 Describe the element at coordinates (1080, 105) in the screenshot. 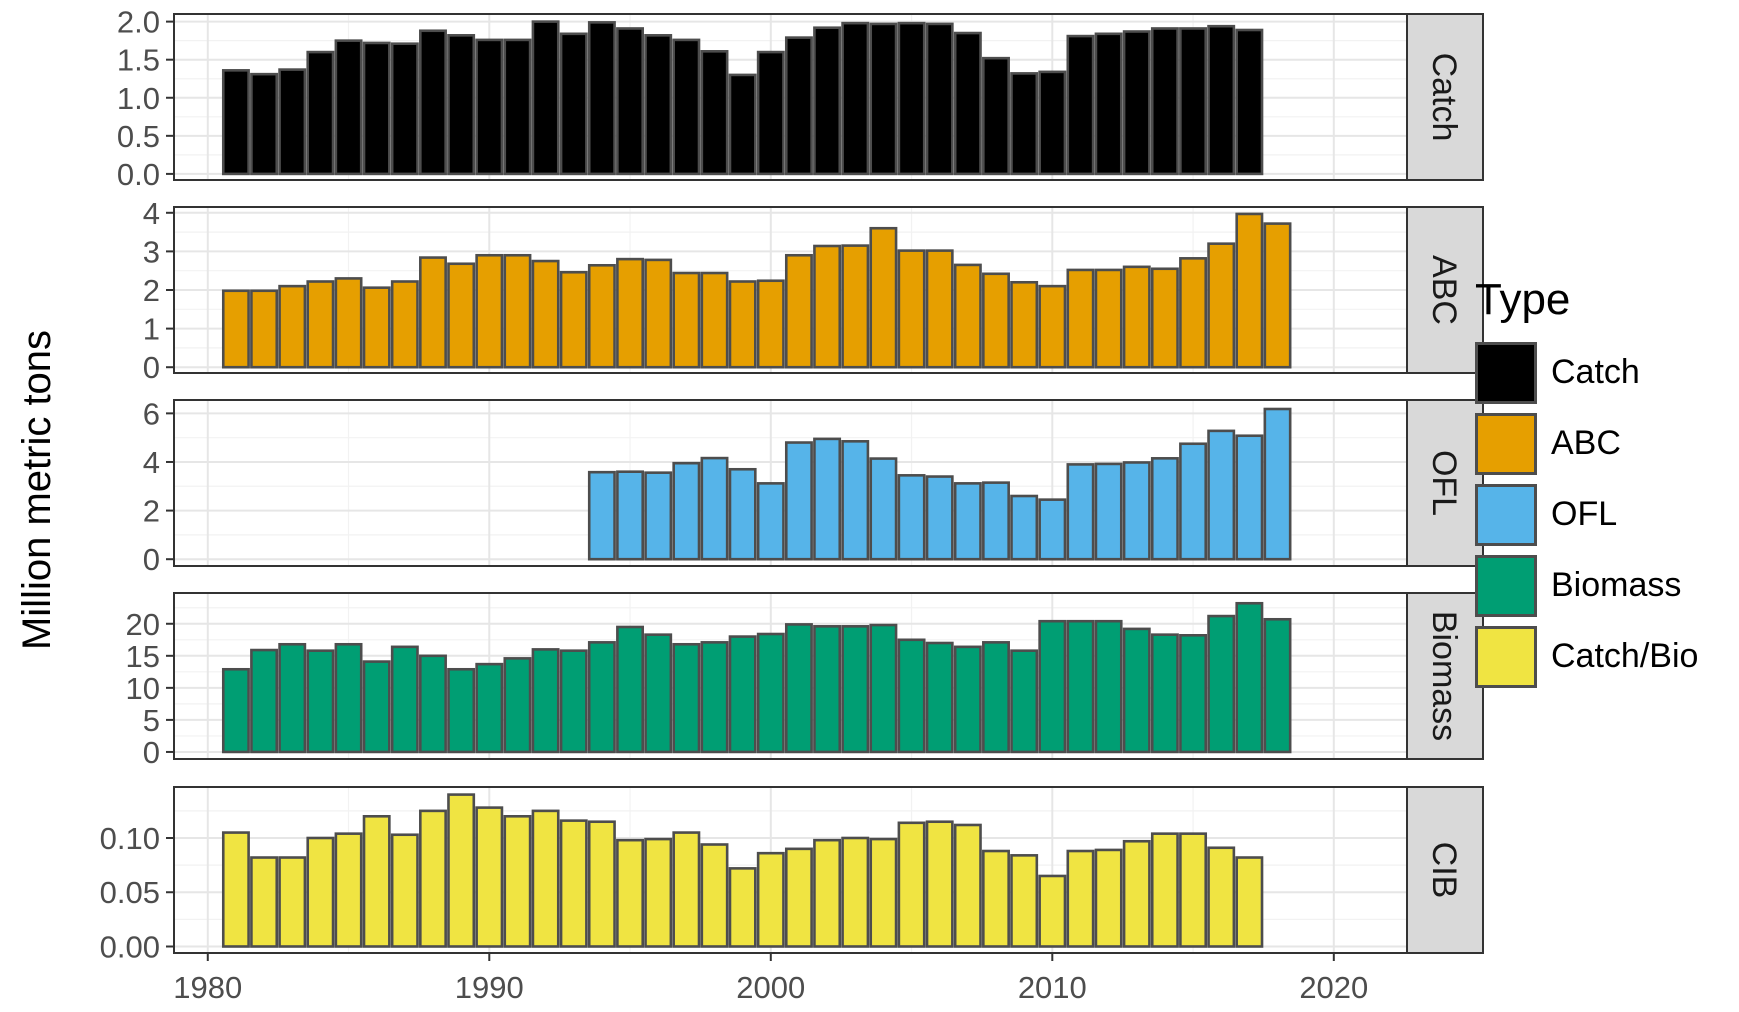

I see `bar-catch-2011` at that location.